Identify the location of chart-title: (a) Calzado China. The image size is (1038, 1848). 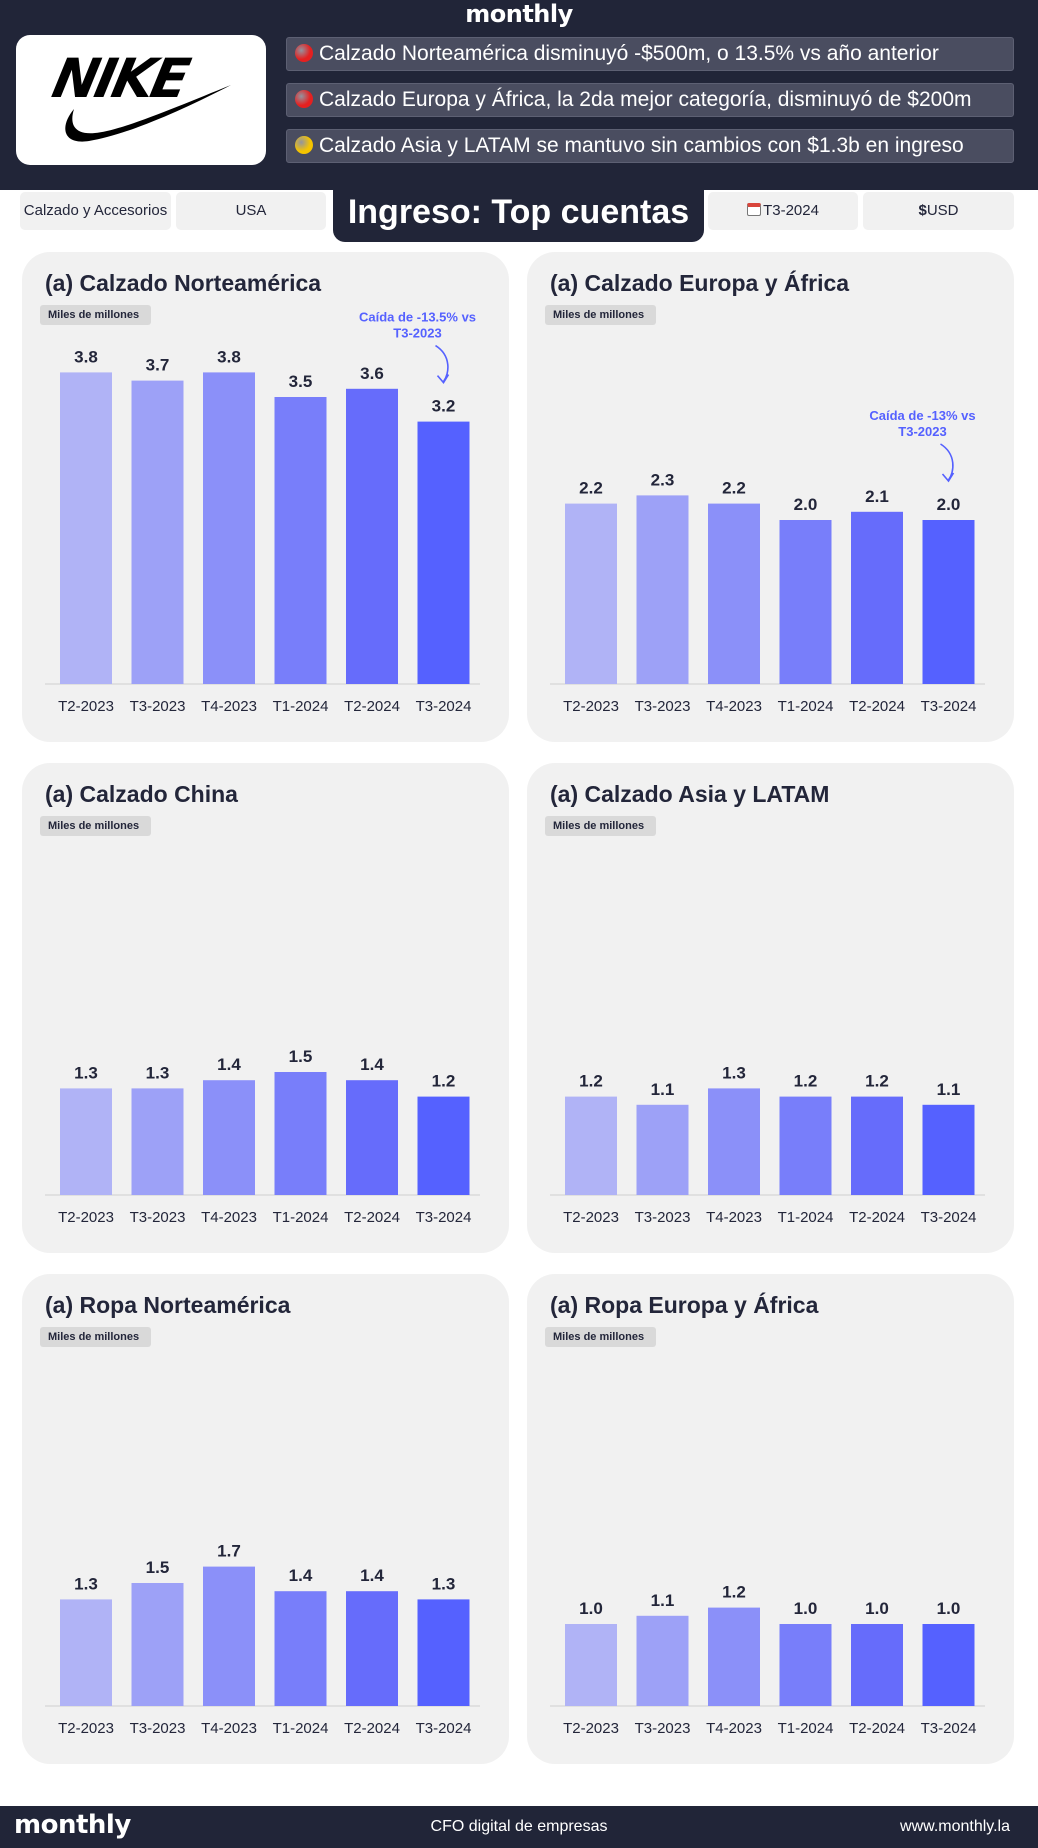
(141, 794).